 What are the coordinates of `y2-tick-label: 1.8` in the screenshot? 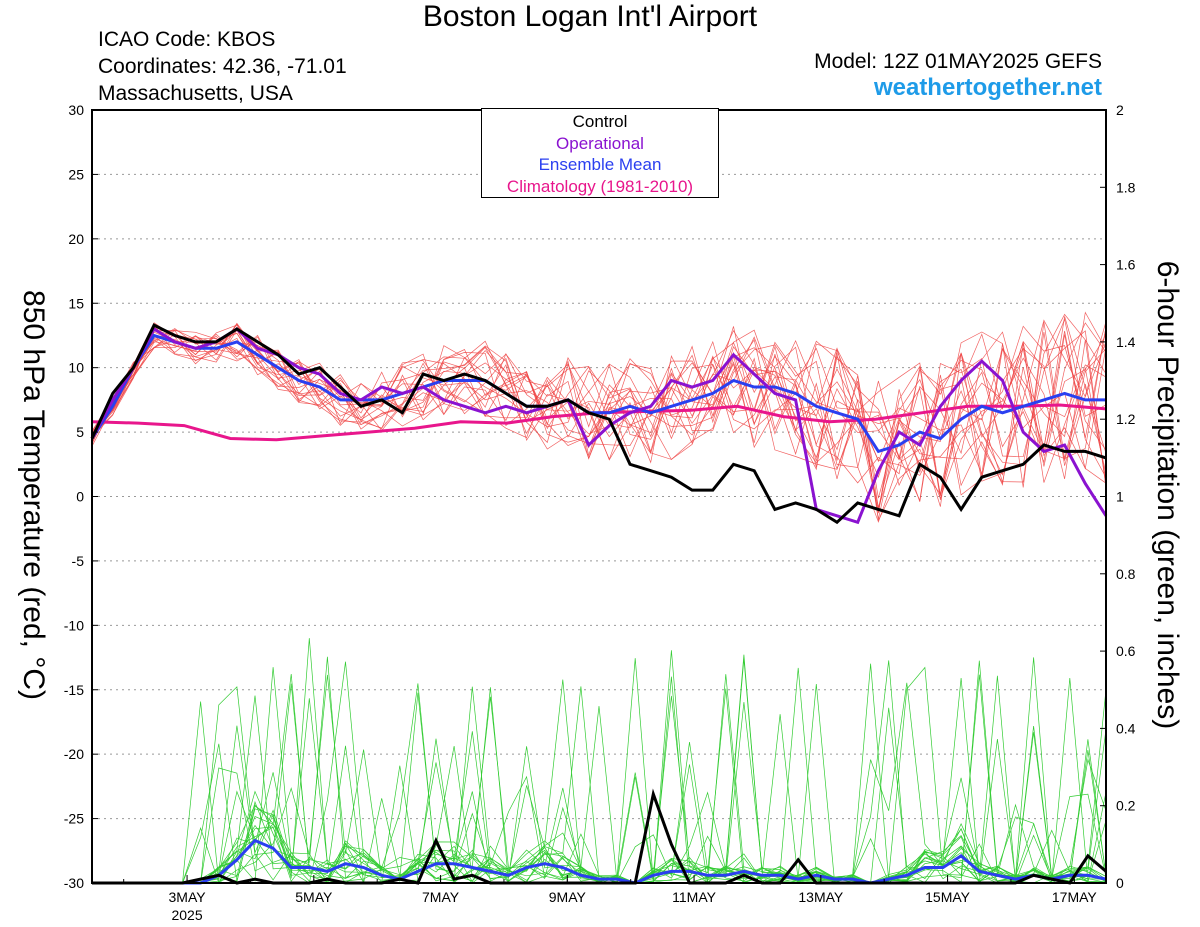 It's located at (1126, 187).